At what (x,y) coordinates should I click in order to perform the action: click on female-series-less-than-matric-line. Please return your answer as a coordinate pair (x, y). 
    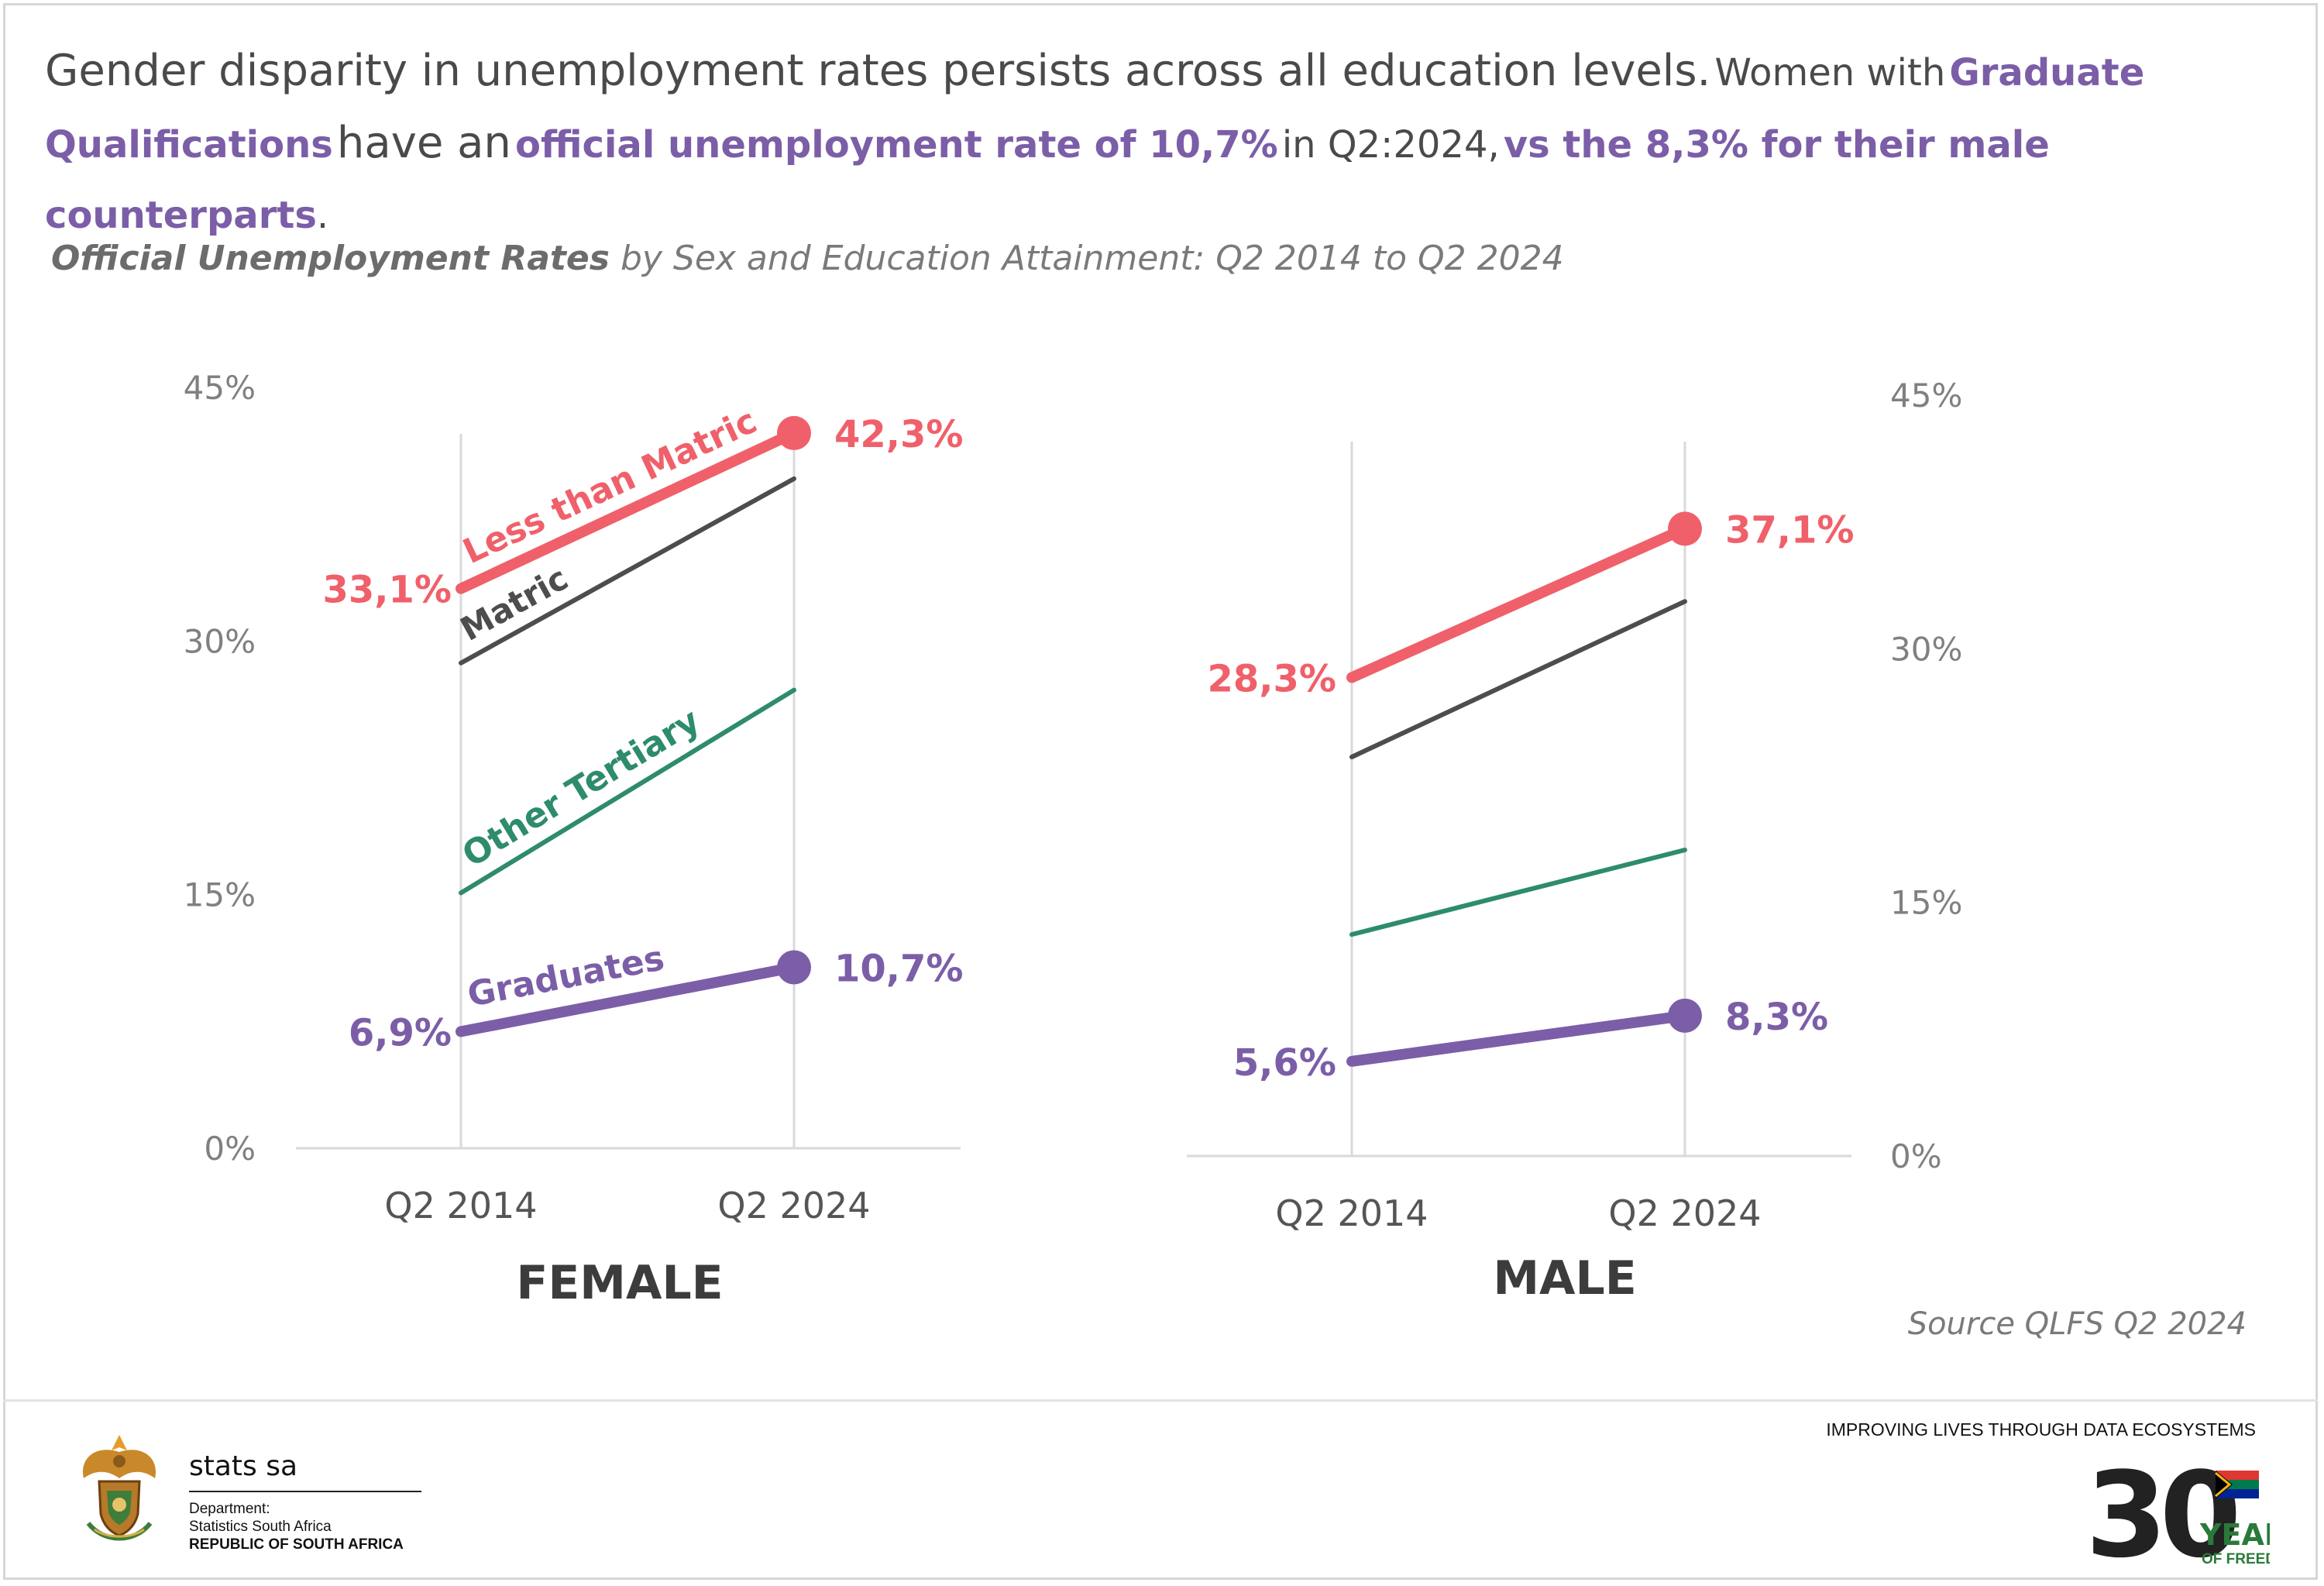
    Looking at the image, I should click on (627, 511).